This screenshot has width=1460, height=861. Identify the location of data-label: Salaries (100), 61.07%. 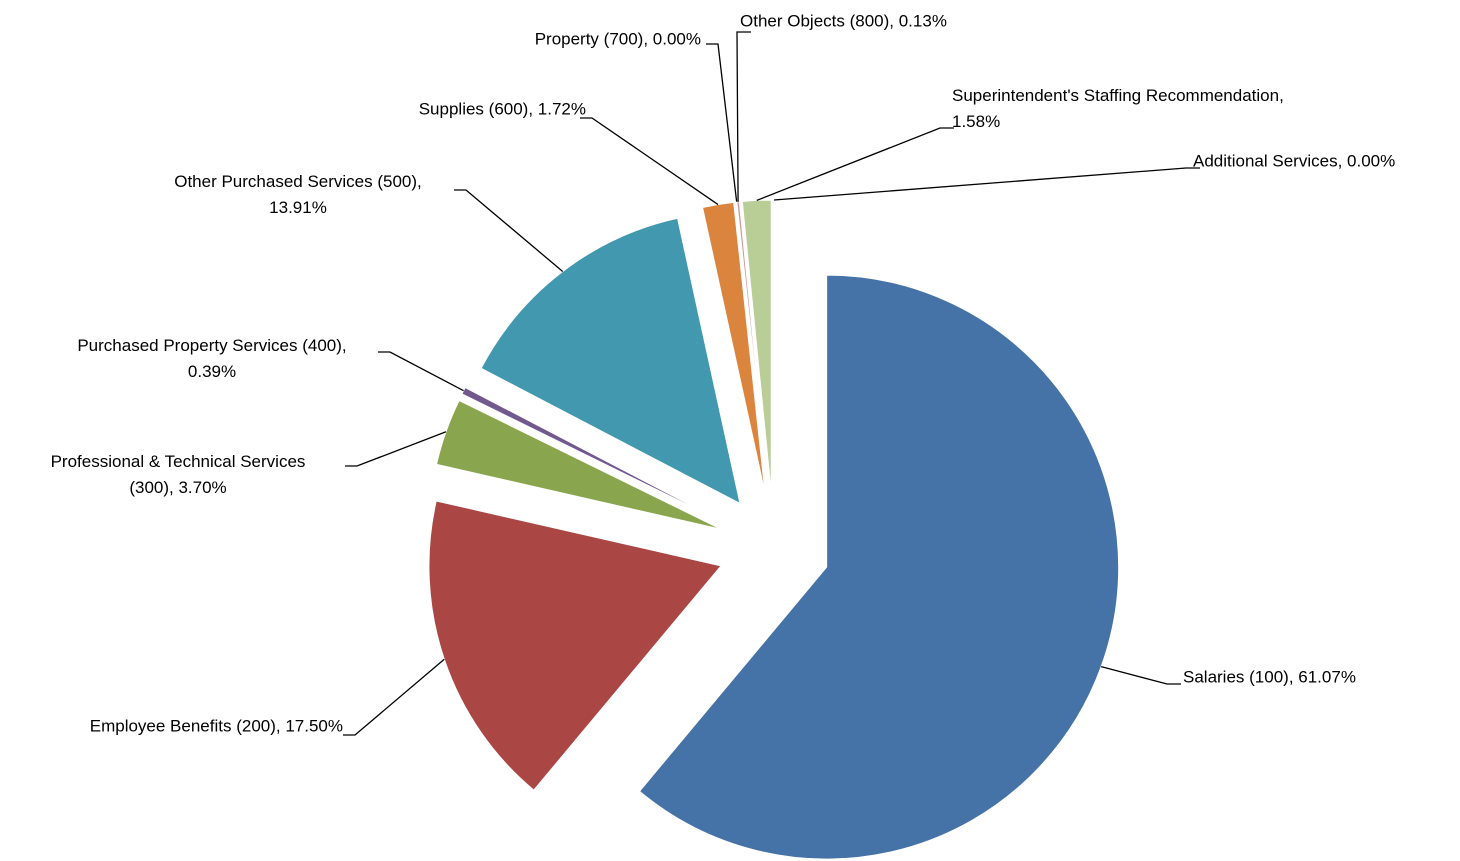
(1269, 676).